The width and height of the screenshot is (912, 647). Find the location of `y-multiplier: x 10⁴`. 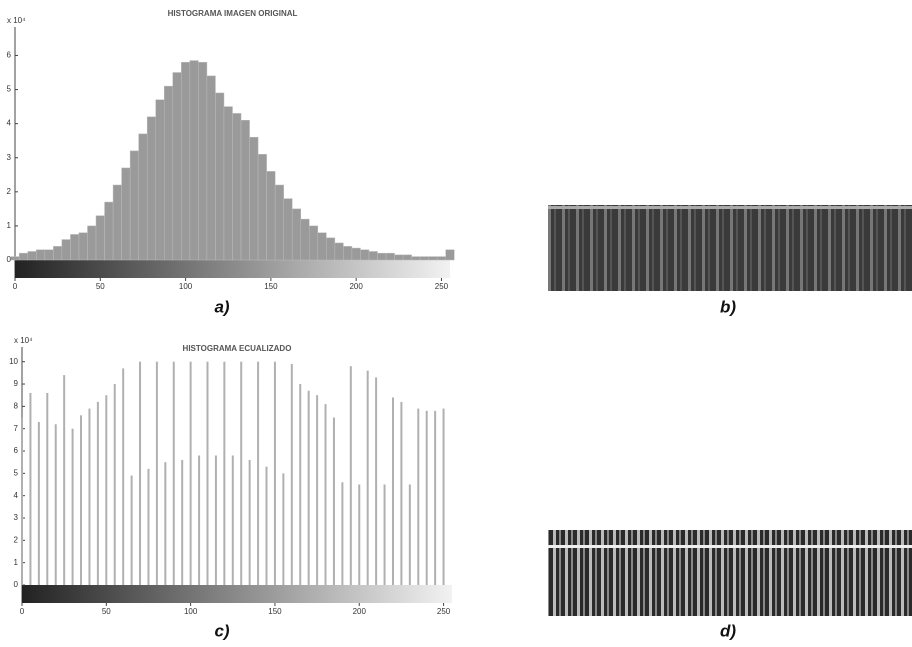

y-multiplier: x 10⁴ is located at coordinates (23, 340).